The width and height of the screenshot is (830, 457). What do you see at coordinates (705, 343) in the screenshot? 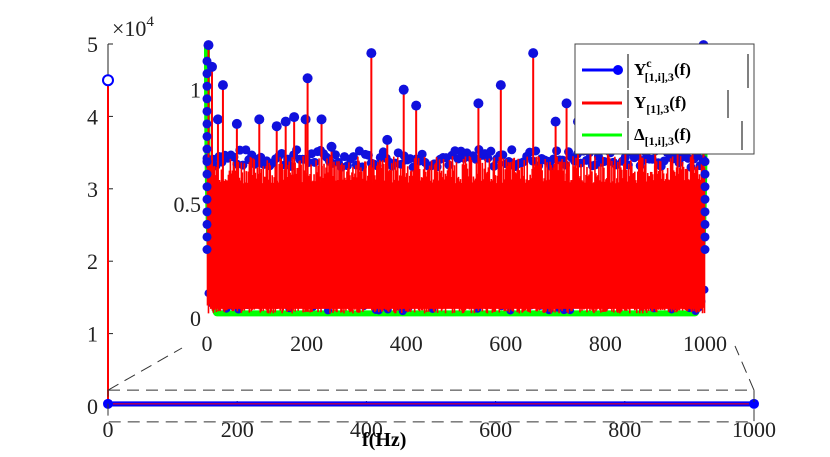
I see `inset-x-tick-label: 1000` at bounding box center [705, 343].